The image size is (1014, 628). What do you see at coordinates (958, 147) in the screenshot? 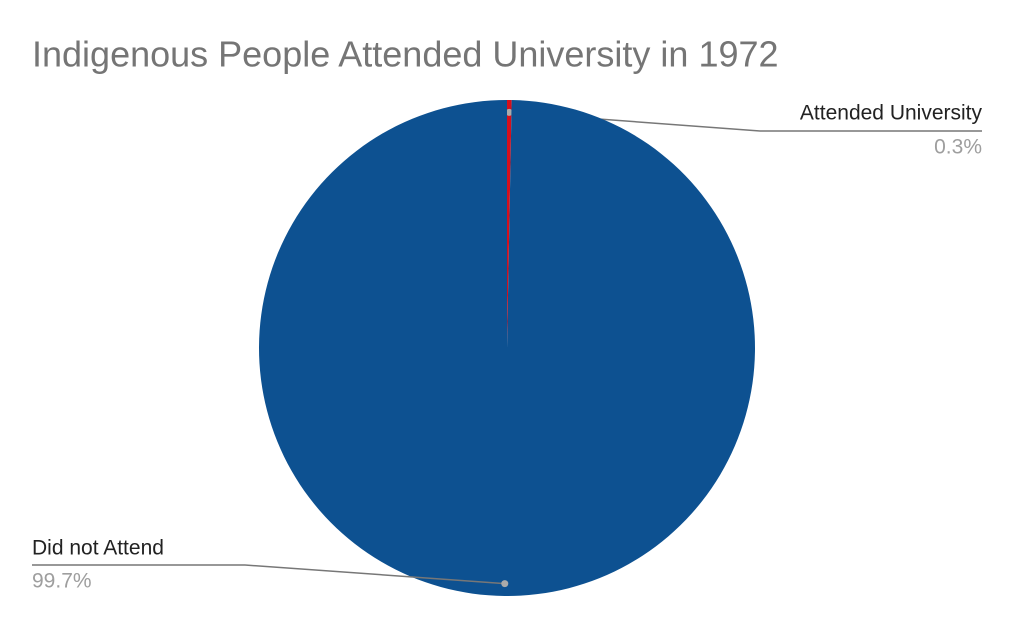
I see `value-label: 0.3%` at bounding box center [958, 147].